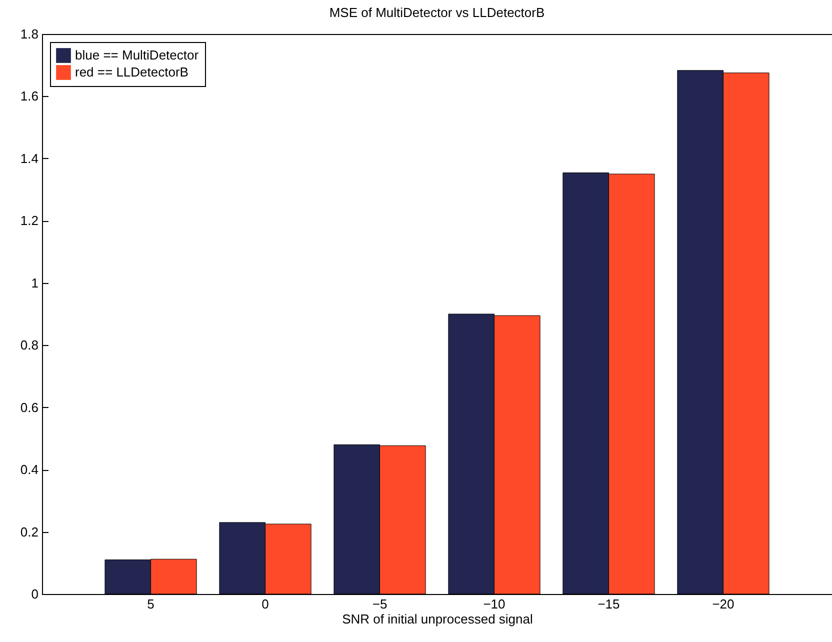 The width and height of the screenshot is (832, 642). Describe the element at coordinates (131, 72) in the screenshot. I see `legend-label: red == LLDetectorB` at that location.